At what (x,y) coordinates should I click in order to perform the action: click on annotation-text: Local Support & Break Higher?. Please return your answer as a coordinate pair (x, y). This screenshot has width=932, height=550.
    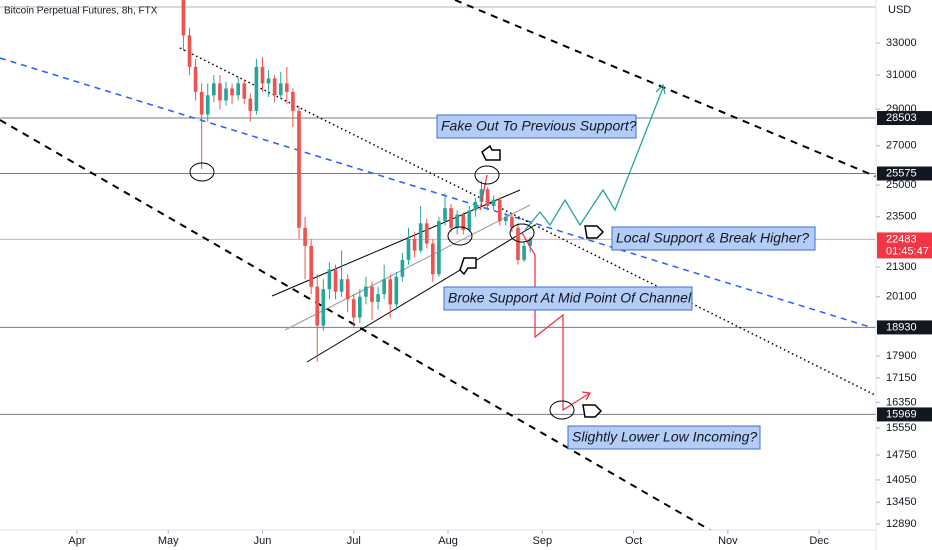
    Looking at the image, I should click on (712, 238).